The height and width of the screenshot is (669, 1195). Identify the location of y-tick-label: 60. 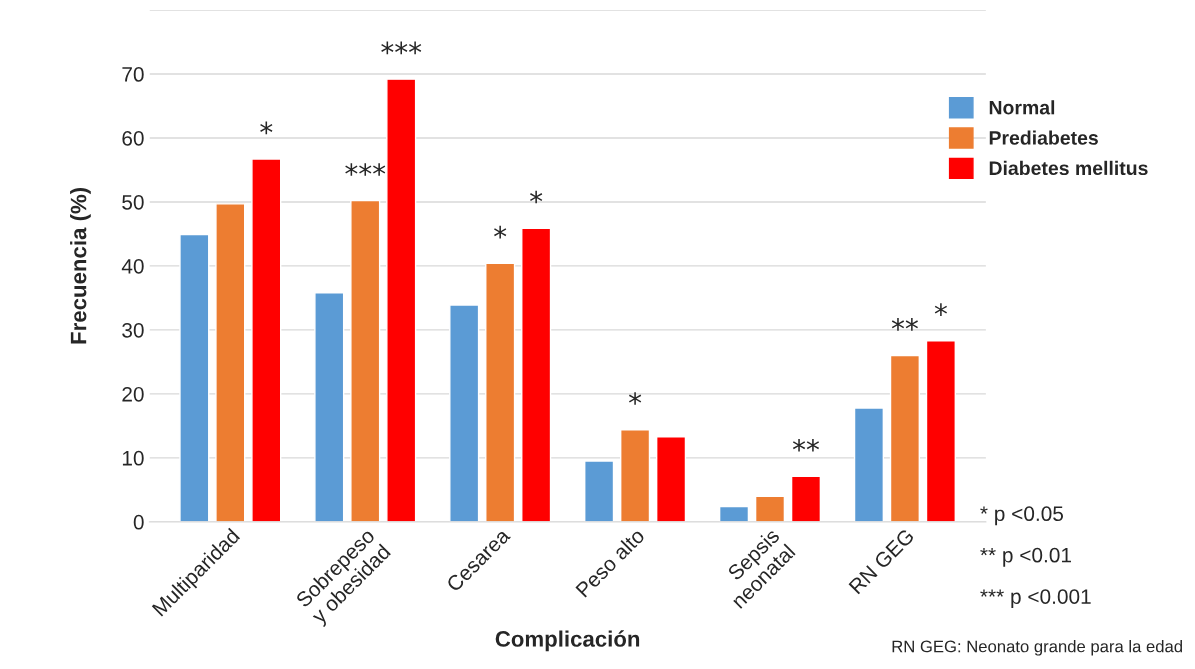
(133, 138).